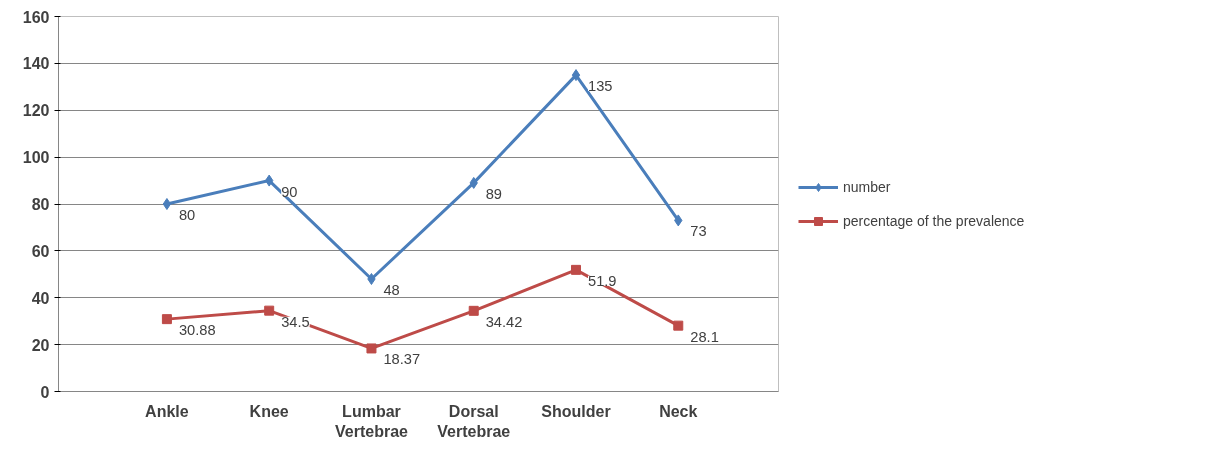 The image size is (1228, 456). I want to click on data-label: 30.88, so click(197, 330).